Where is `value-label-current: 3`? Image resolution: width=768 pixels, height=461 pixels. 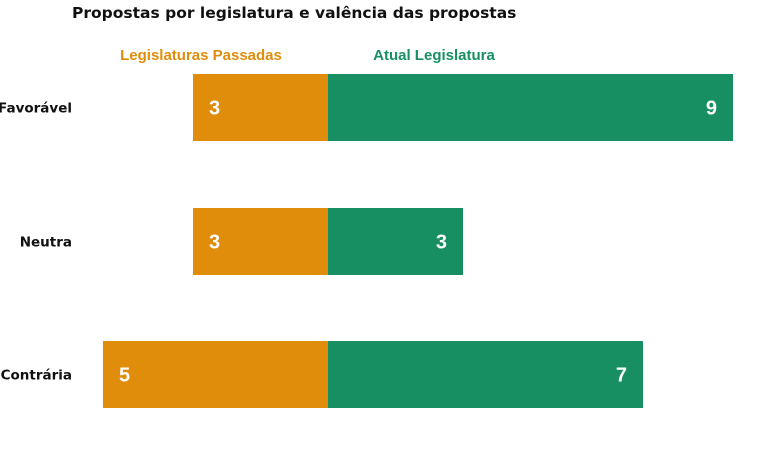 value-label-current: 3 is located at coordinates (441, 243).